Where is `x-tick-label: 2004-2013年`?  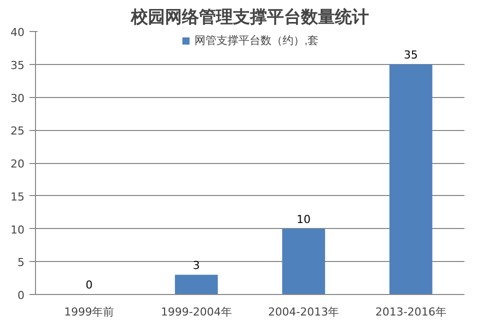
x-tick-label: 2004-2013年 is located at coordinates (304, 312).